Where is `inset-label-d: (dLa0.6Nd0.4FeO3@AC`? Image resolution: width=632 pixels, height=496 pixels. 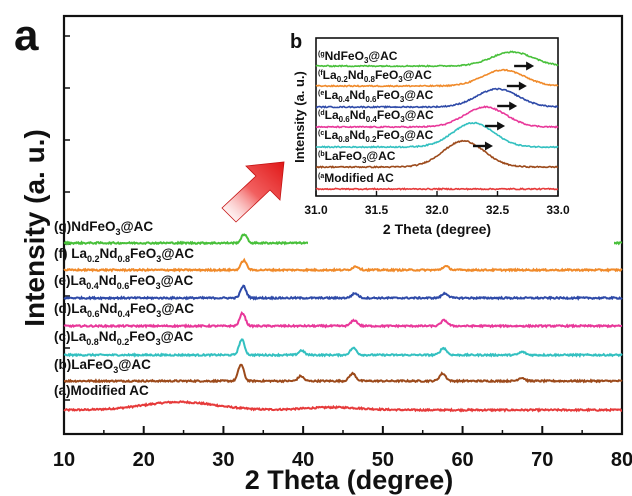 inset-label-d: (dLa0.6Nd0.4FeO3@AC is located at coordinates (376, 116).